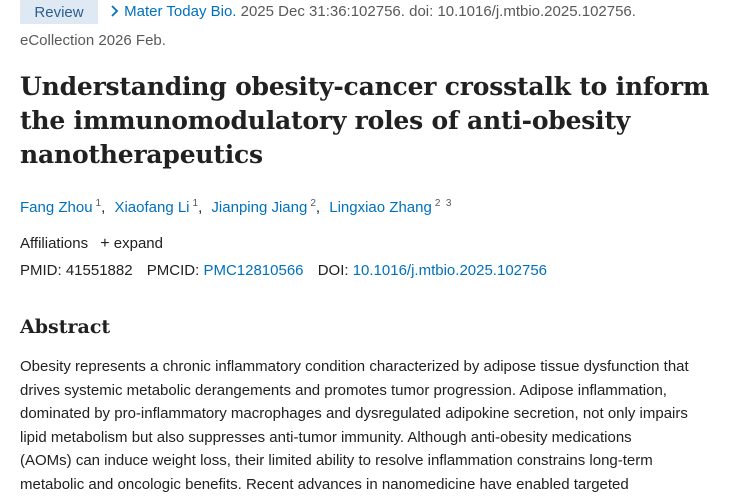 This screenshot has width=750, height=500. Describe the element at coordinates (54, 243) in the screenshot. I see `affiliations-label: Affiliations` at that location.